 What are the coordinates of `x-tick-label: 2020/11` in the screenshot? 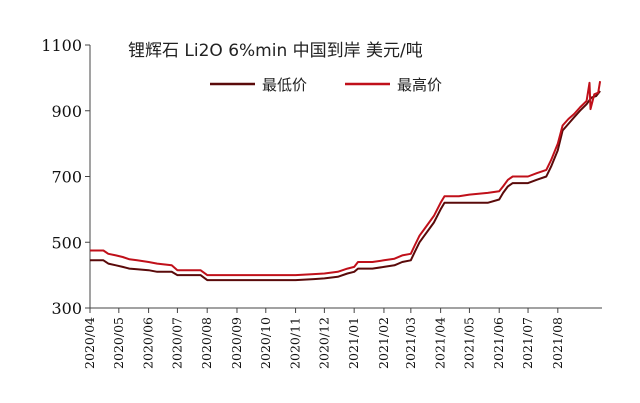 It's located at (295, 343).